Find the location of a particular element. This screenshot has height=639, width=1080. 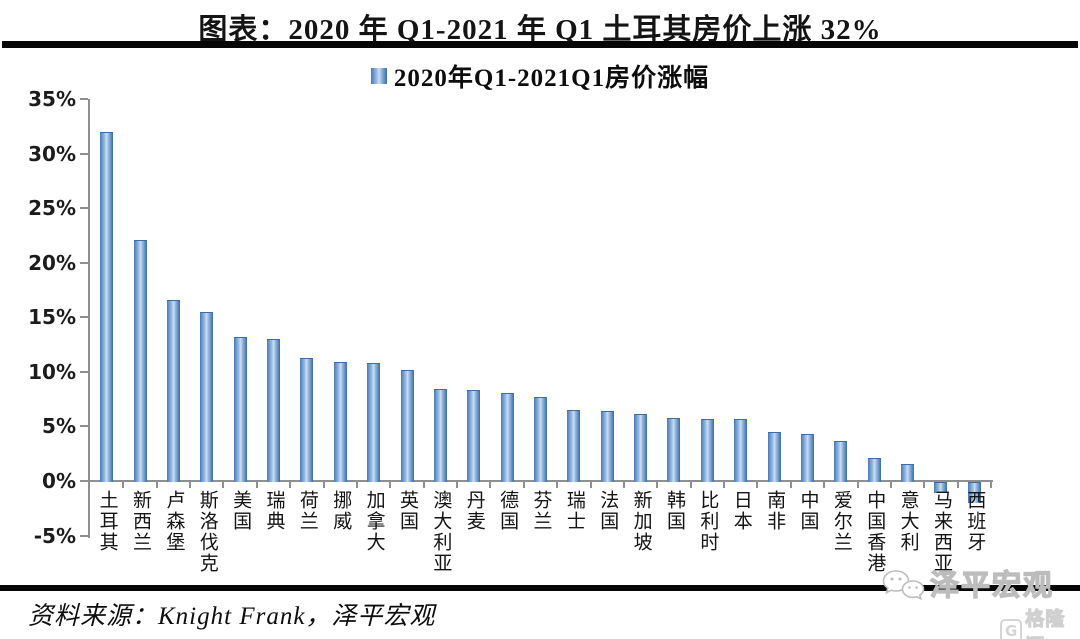

x-tick-label: 德国 is located at coordinates (508, 511).